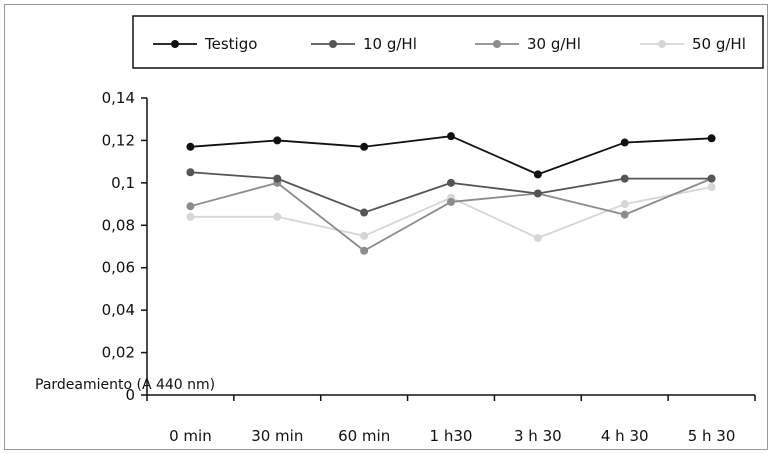 The height and width of the screenshot is (454, 773). What do you see at coordinates (123, 183) in the screenshot?
I see `y-tick-label: 0,1` at bounding box center [123, 183].